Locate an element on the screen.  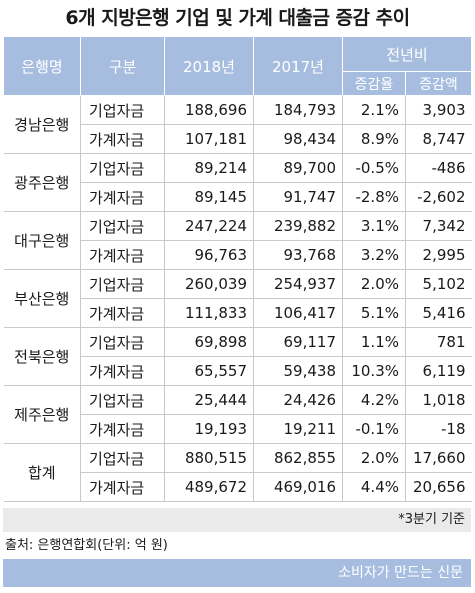
value-2018: 25,444 is located at coordinates (209, 400).